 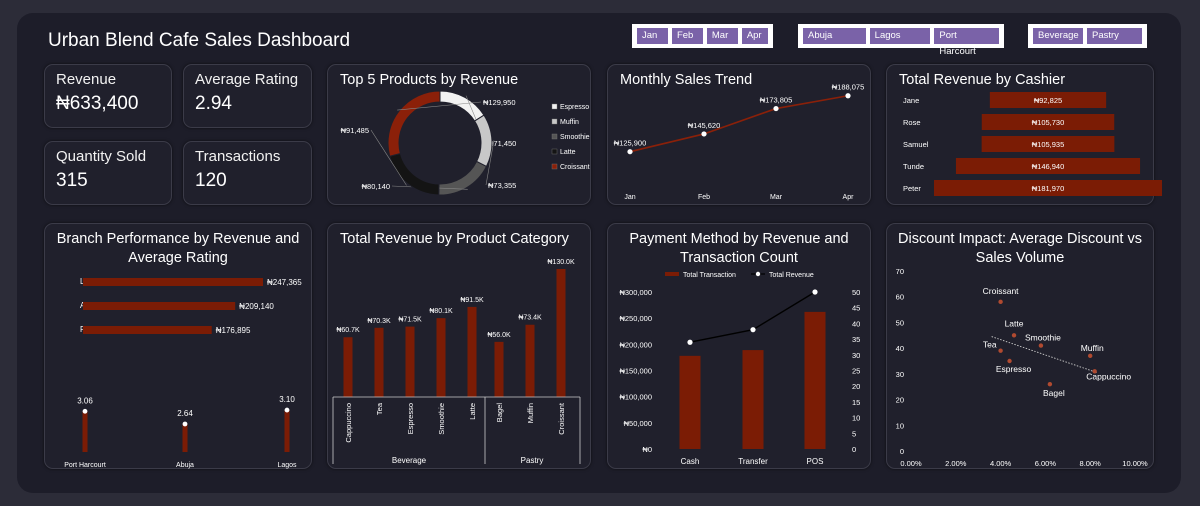 What do you see at coordinates (1001, 463) in the screenshot?
I see `discount-x-tick-2: 4.00%` at bounding box center [1001, 463].